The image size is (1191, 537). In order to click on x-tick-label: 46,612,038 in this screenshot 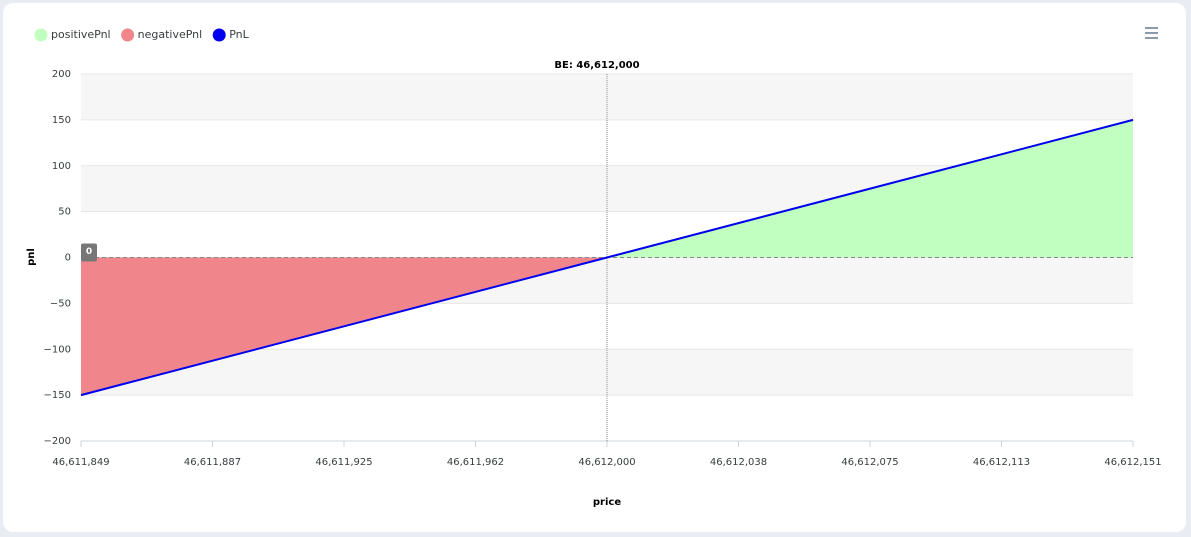, I will do `click(738, 462)`.